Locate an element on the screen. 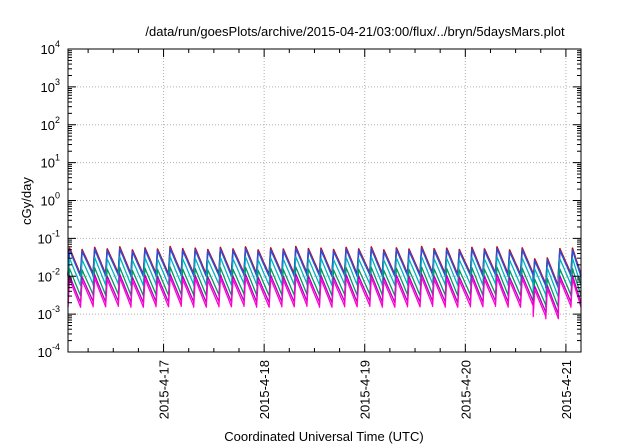  y-axis-label: cGy/day is located at coordinates (26, 201).